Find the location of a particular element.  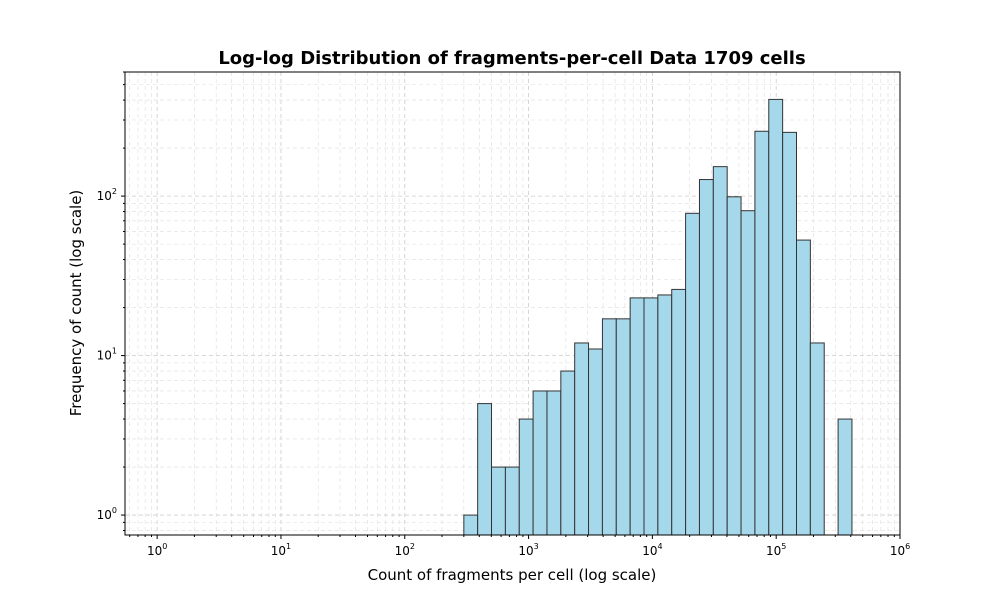

x-tick-label: 10⁰ is located at coordinates (157, 550).